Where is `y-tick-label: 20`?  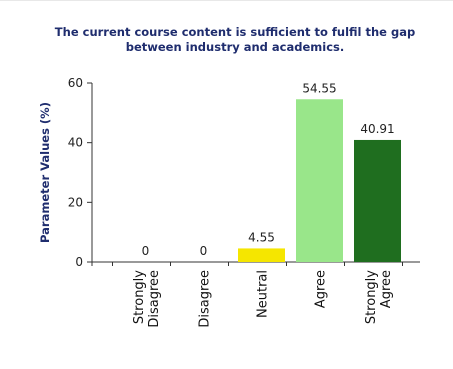 y-tick-label: 20 is located at coordinates (75, 202).